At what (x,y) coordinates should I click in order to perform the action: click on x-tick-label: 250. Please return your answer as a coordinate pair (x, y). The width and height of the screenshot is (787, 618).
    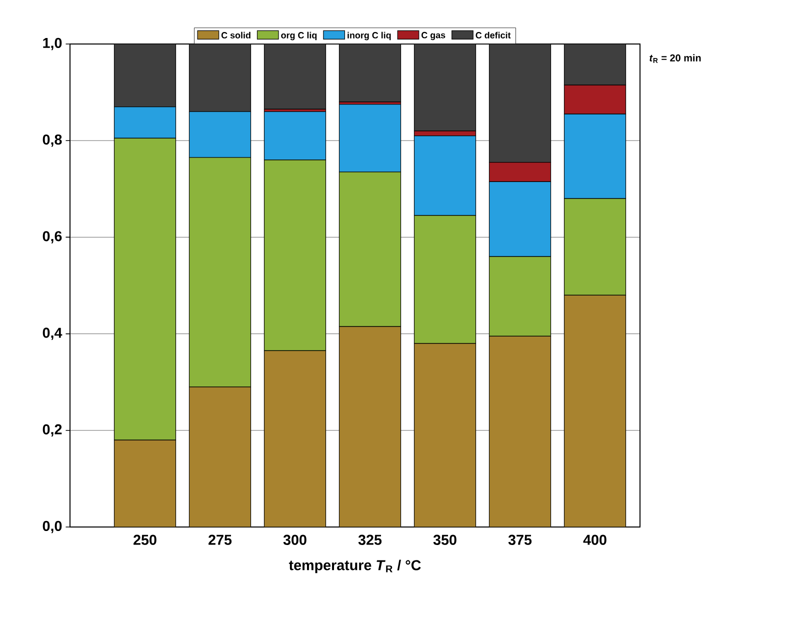
    Looking at the image, I should click on (145, 539).